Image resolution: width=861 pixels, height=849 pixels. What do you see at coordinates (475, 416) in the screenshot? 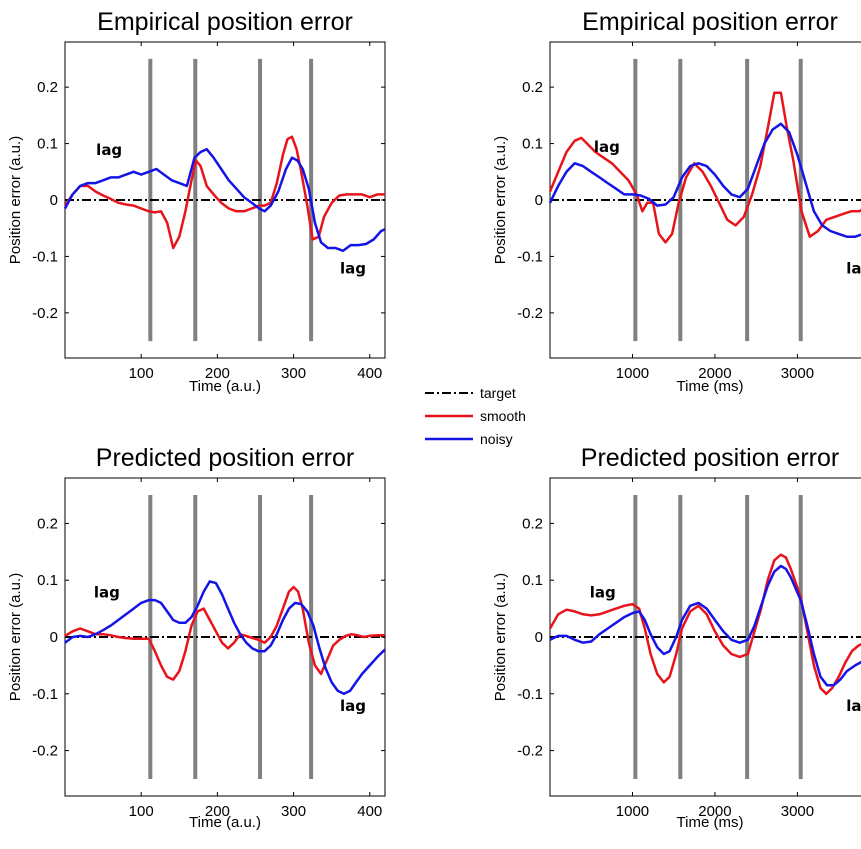
I see `legend: target smooth noisy` at bounding box center [475, 416].